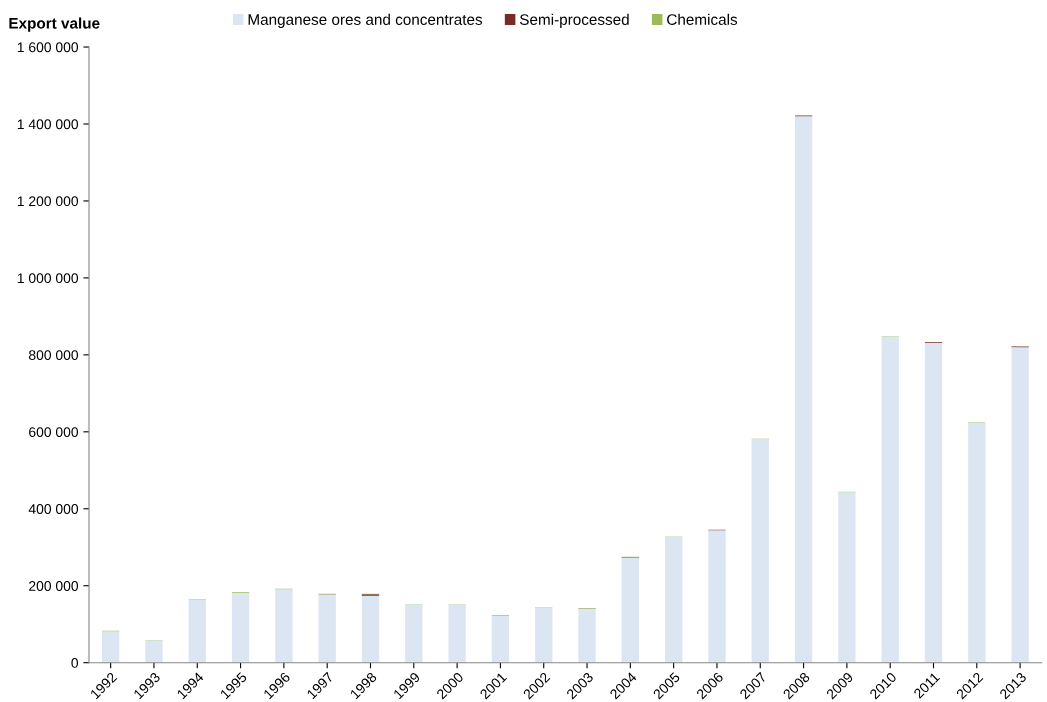  I want to click on y-tick-label: 1 000 000, so click(48, 278).